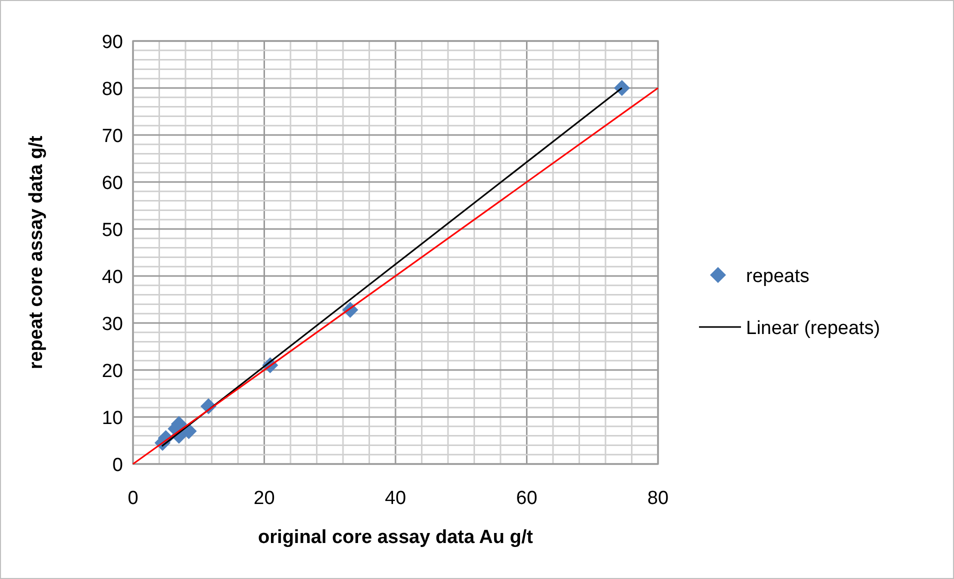 The width and height of the screenshot is (954, 579). What do you see at coordinates (264, 498) in the screenshot?
I see `x-tick-label: 20` at bounding box center [264, 498].